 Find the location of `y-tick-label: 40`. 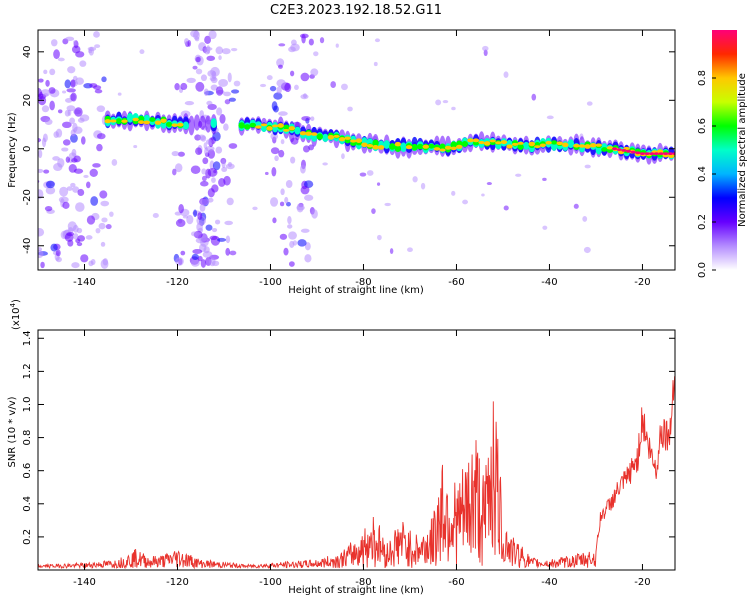

y-tick-label: 40 is located at coordinates (27, 51).